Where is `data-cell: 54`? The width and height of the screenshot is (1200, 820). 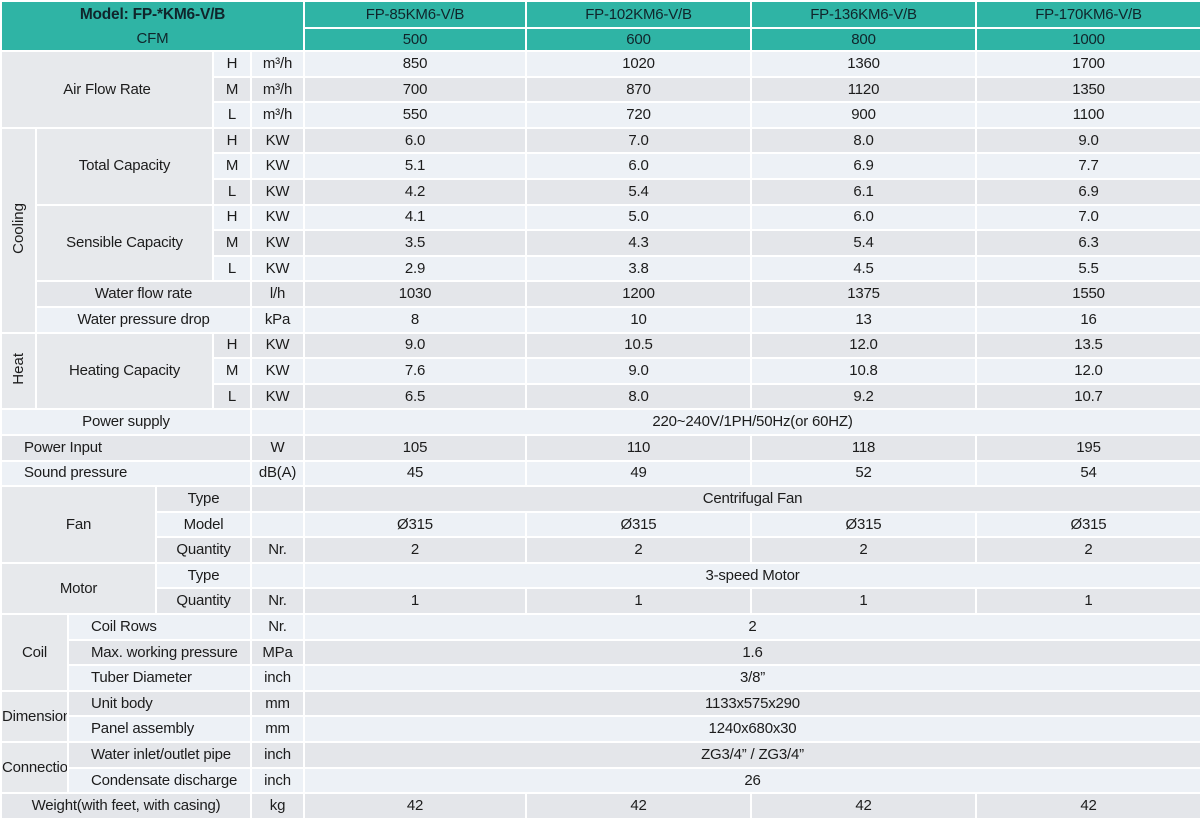 data-cell: 54 is located at coordinates (1087, 473).